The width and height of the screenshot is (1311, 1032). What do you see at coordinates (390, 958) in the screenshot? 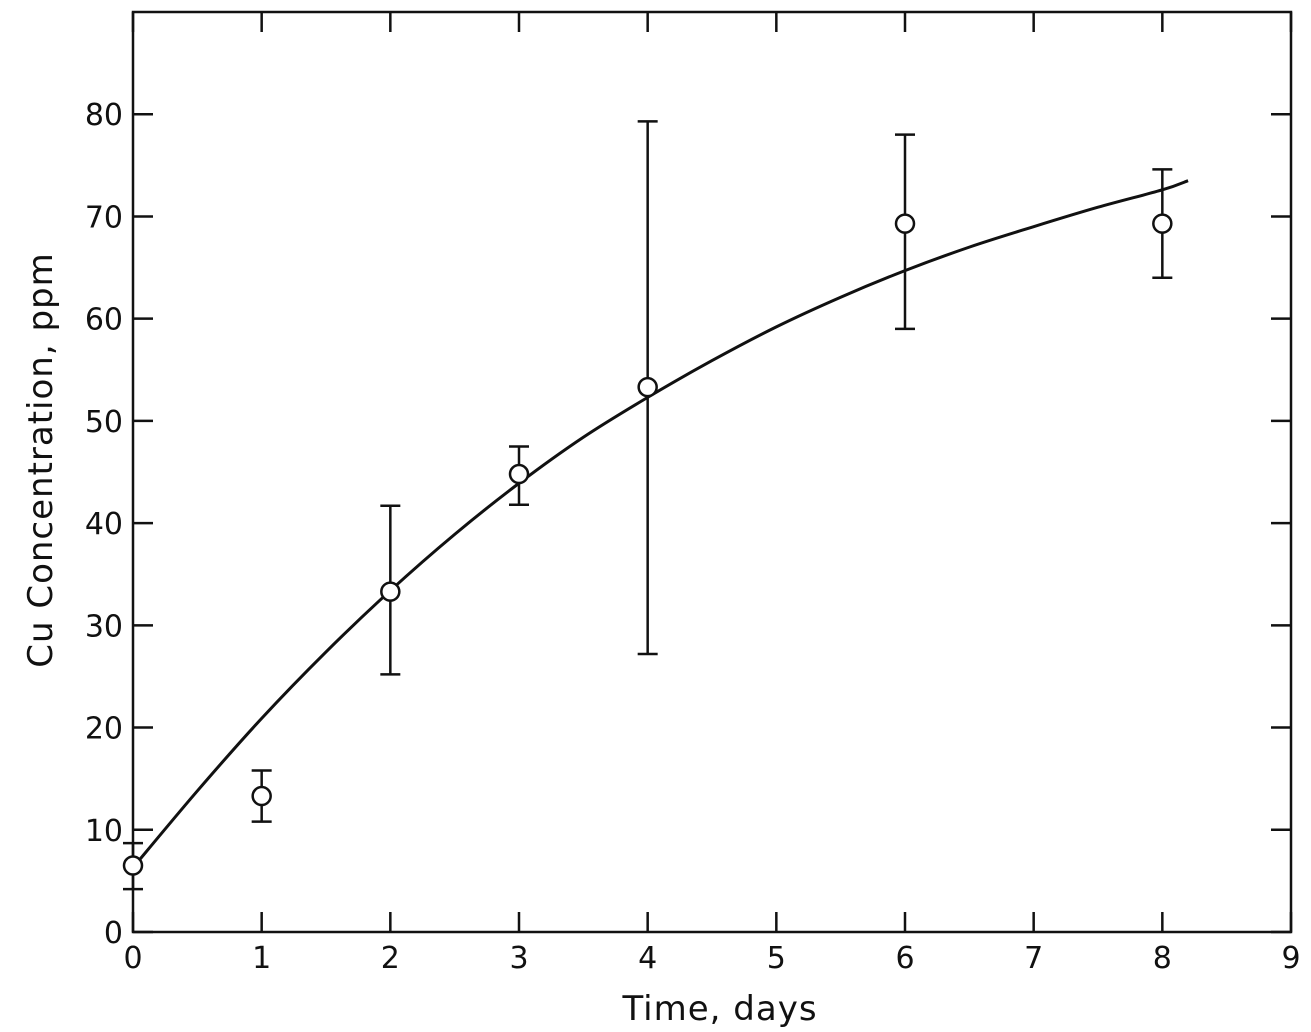
I see `x-tick-label: 2` at bounding box center [390, 958].